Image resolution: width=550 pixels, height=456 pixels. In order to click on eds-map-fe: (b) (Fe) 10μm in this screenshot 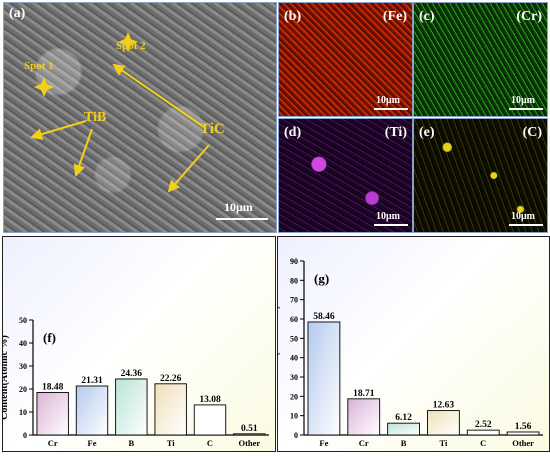, I will do `click(345, 59)`.